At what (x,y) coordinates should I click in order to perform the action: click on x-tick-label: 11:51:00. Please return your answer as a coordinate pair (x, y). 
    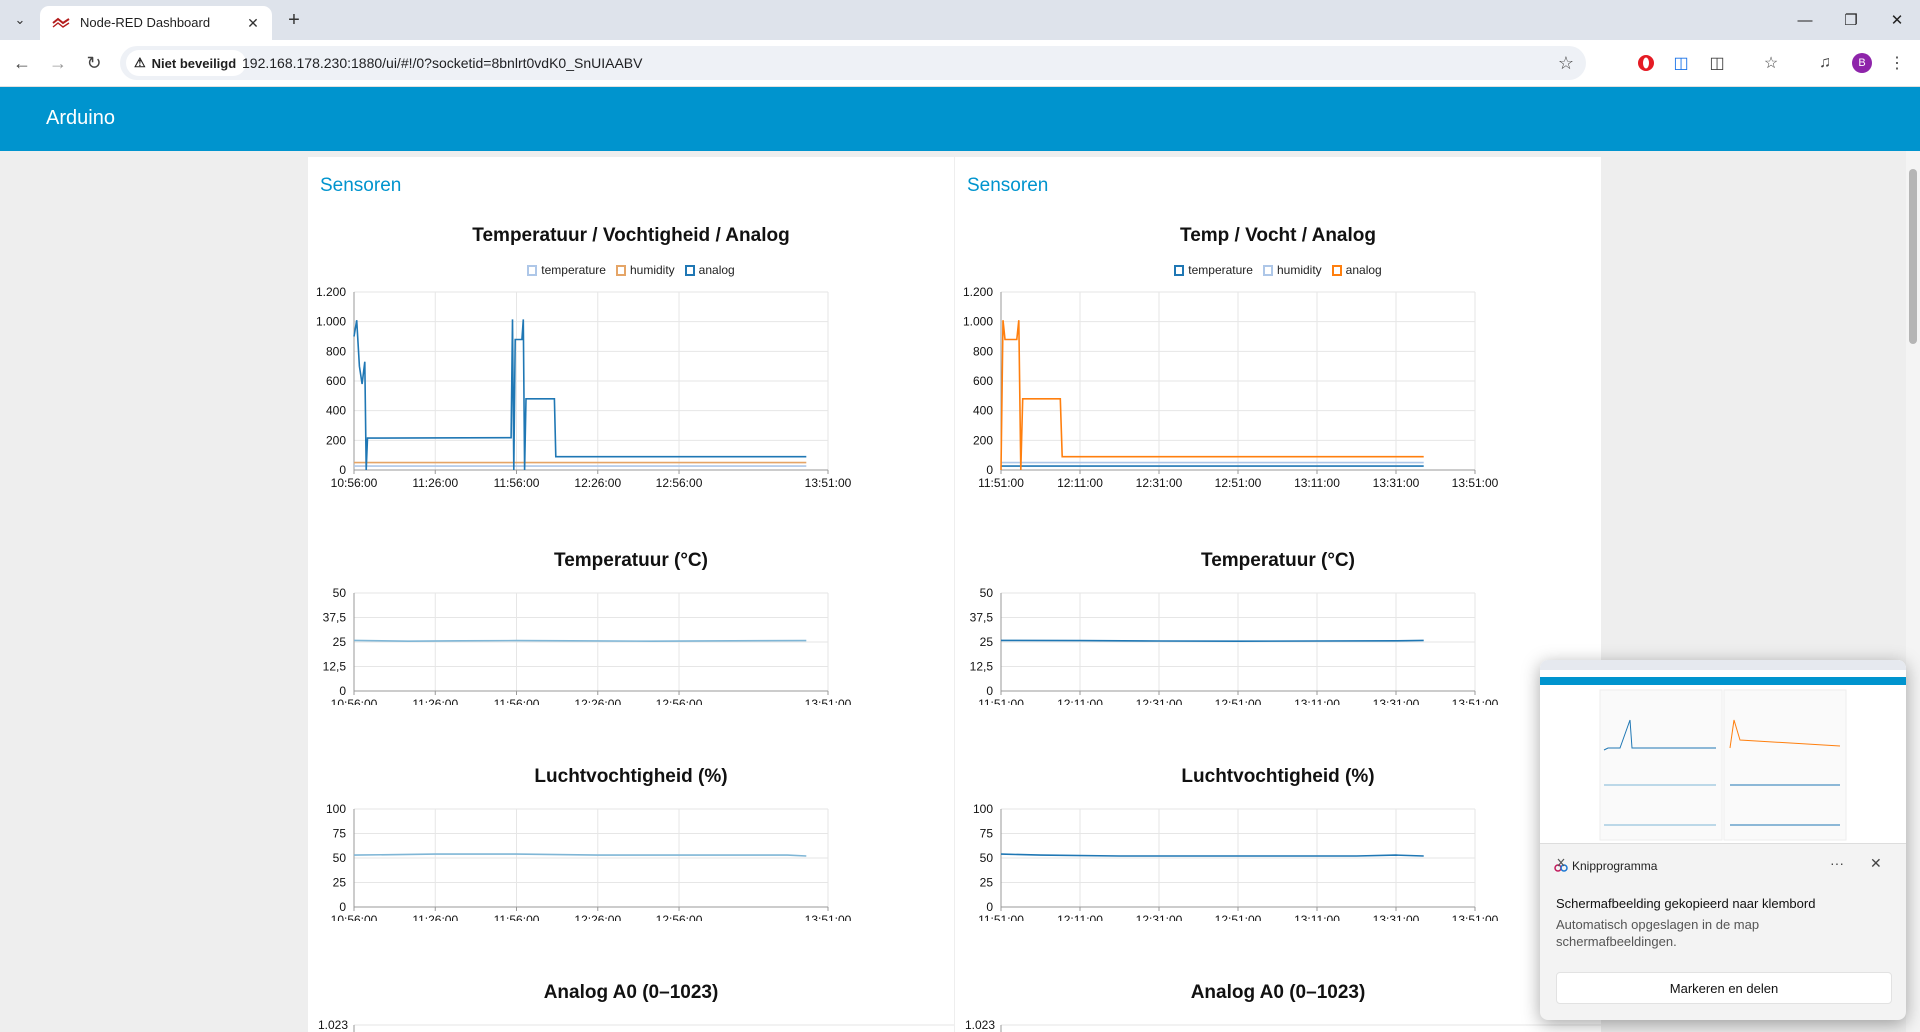
    Looking at the image, I should click on (1001, 701).